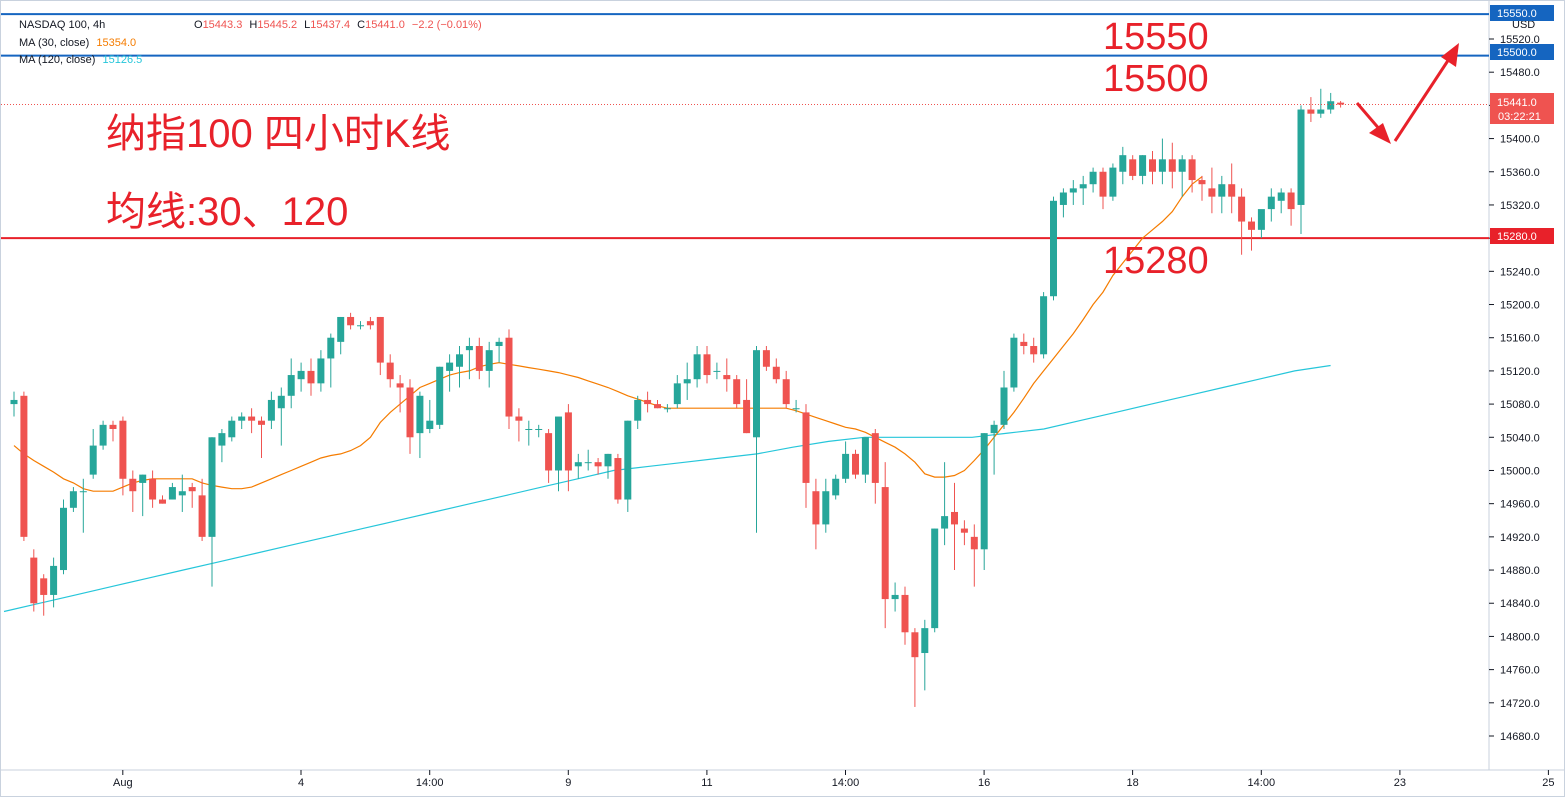 This screenshot has width=1565, height=803. I want to click on price-tick-label: 14680.0, so click(1520, 737).